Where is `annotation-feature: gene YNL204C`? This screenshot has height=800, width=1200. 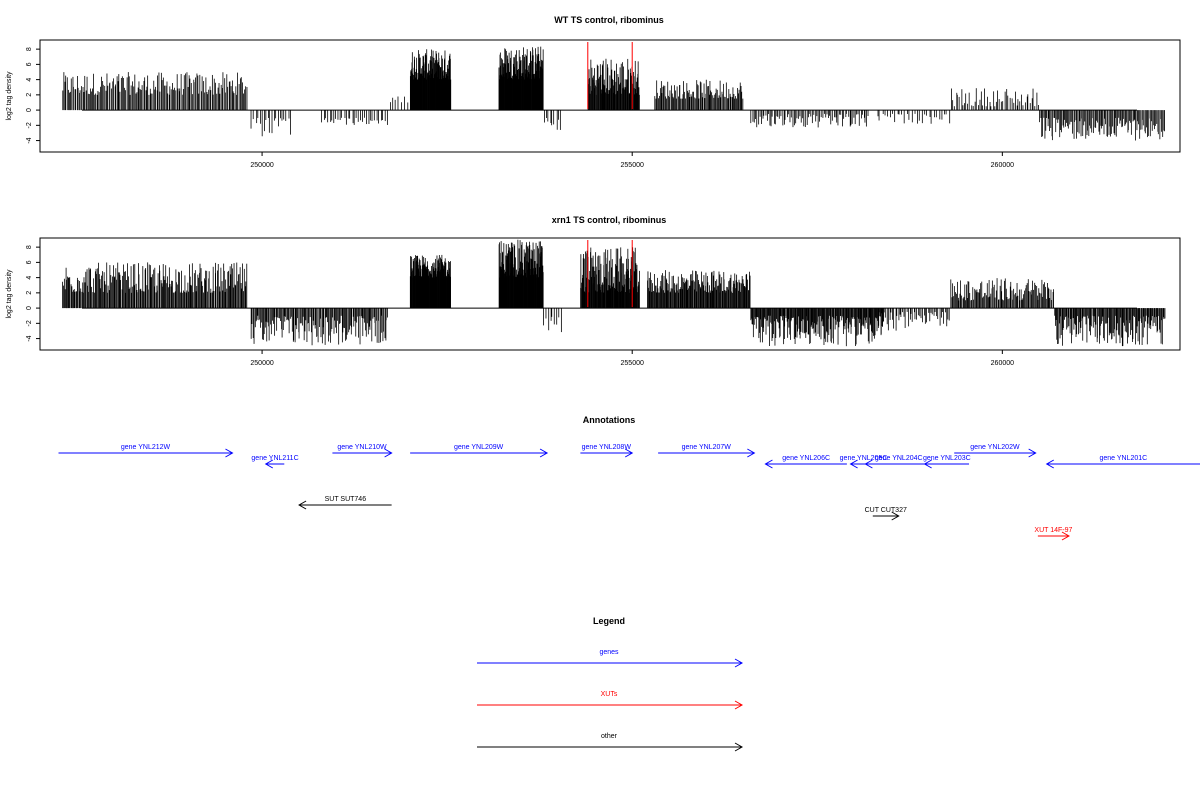
annotation-feature: gene YNL204C is located at coordinates (898, 462).